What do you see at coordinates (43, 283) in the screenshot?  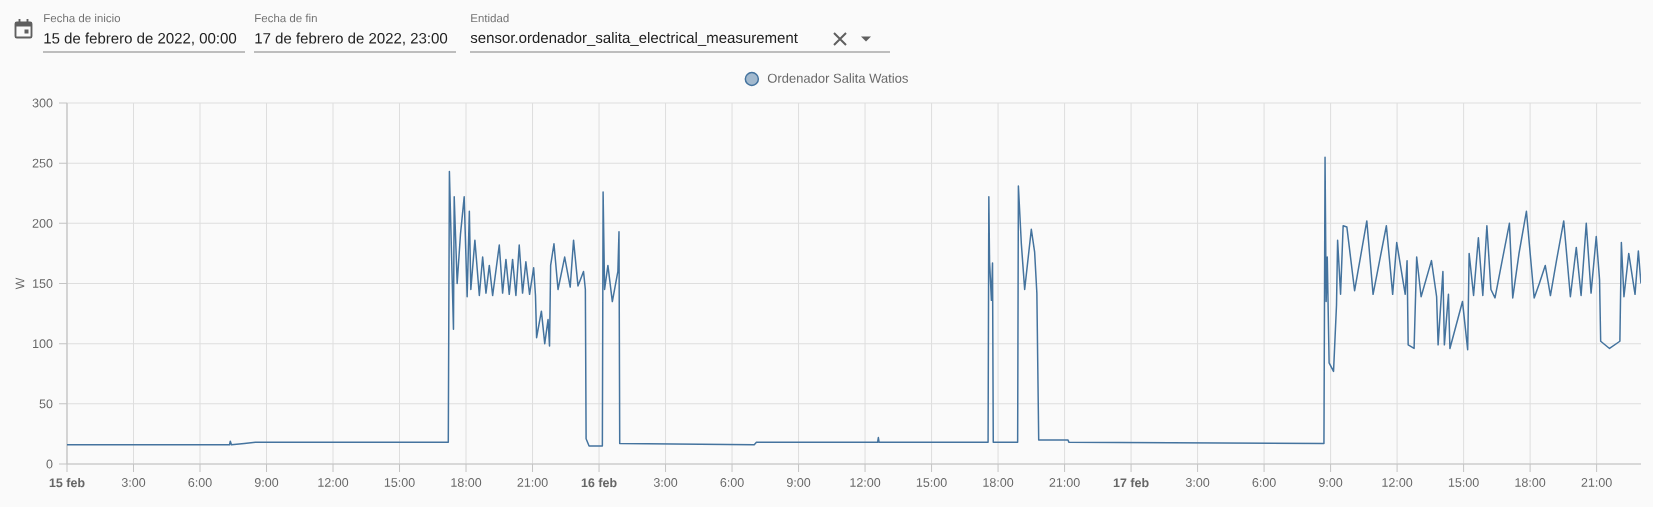 I see `y-tick-label: 150` at bounding box center [43, 283].